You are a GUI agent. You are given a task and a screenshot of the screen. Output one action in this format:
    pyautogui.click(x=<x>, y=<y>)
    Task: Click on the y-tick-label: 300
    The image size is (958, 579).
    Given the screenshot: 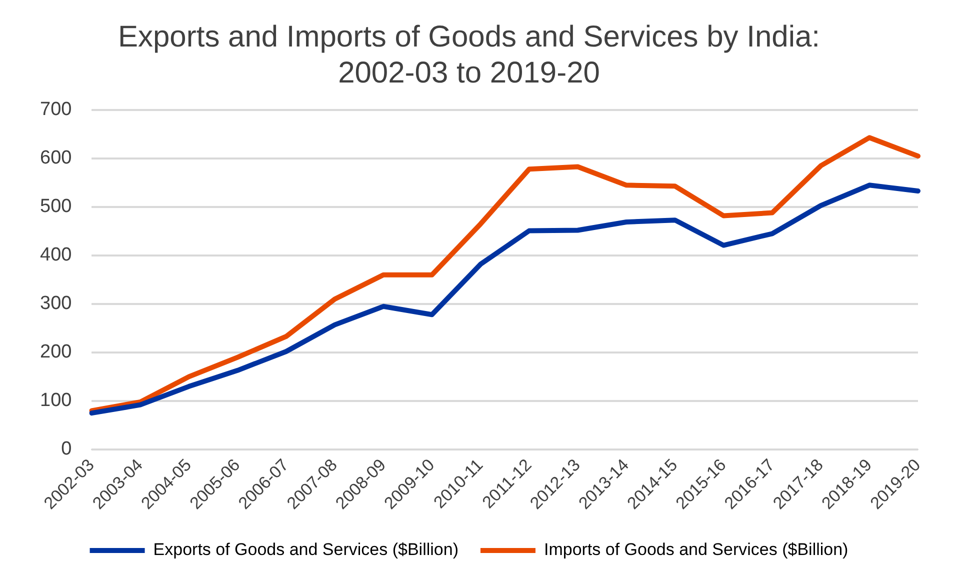 What is the action you would take?
    pyautogui.click(x=56, y=303)
    